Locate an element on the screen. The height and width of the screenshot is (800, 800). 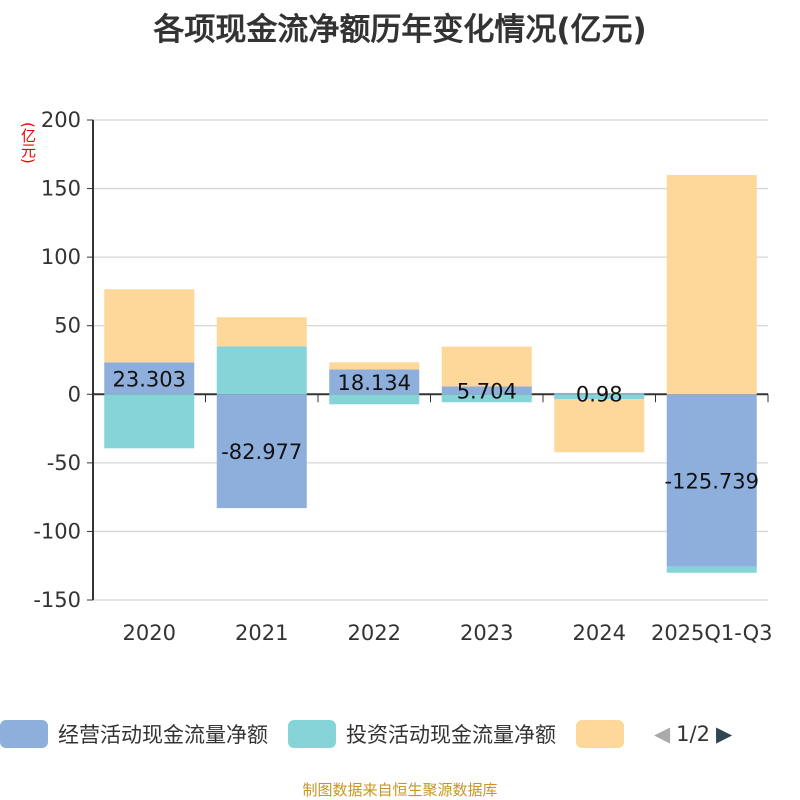
x-tick-label: 2023 is located at coordinates (486, 633).